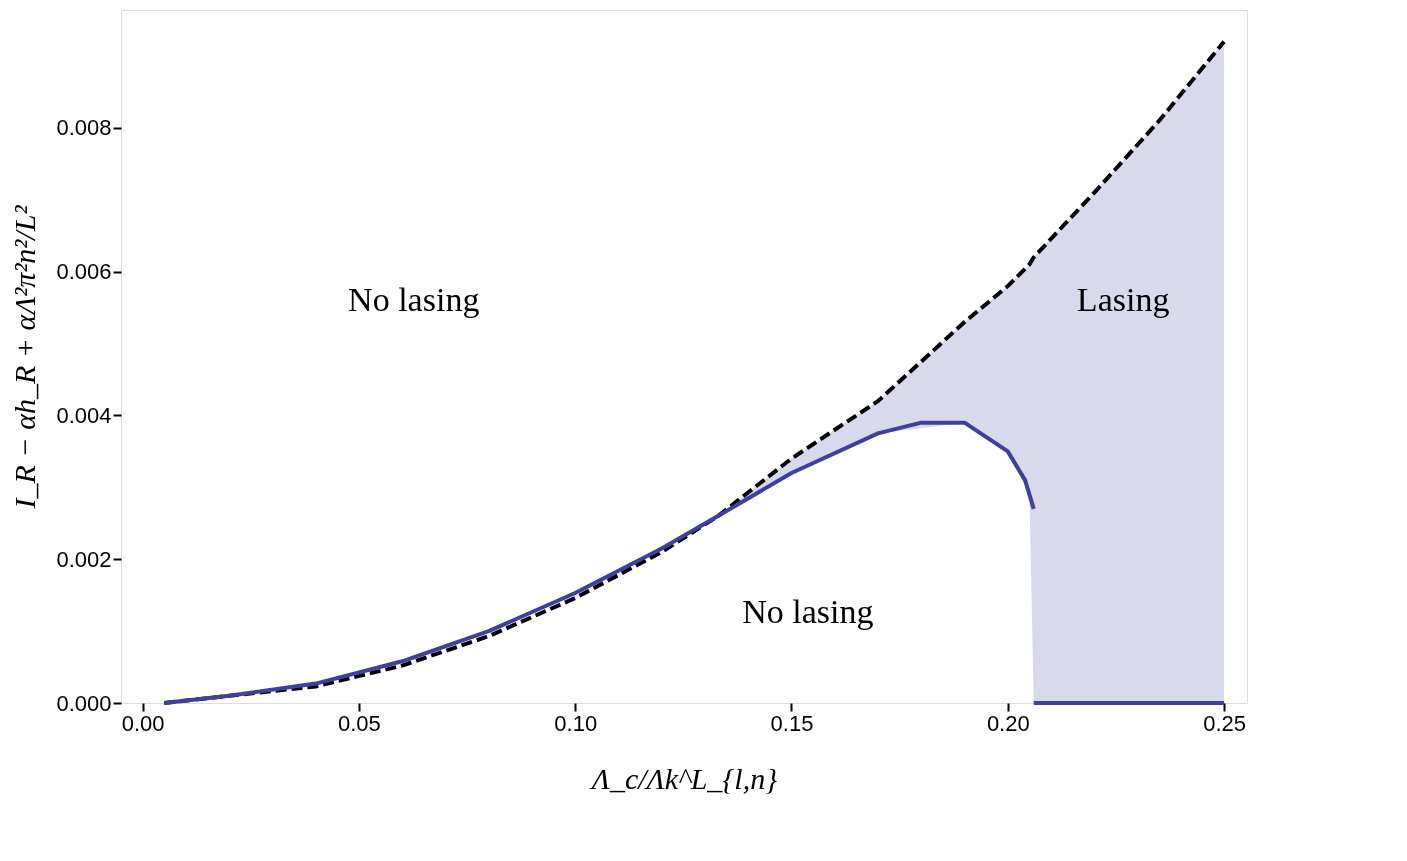 The image size is (1407, 861). Describe the element at coordinates (84, 559) in the screenshot. I see `y-tick-label: 0.002` at that location.